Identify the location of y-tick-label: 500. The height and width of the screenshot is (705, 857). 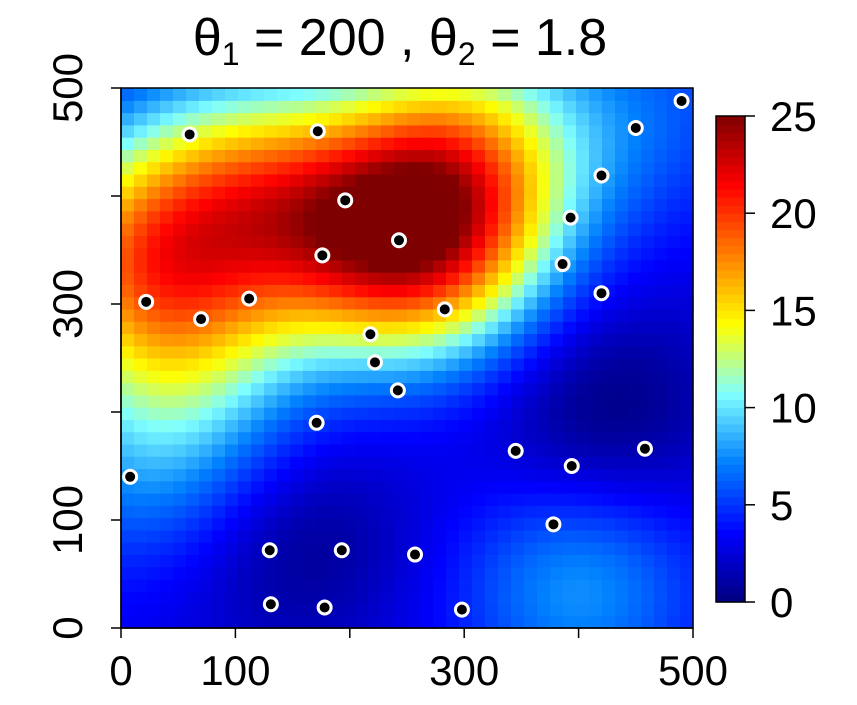
(67, 88).